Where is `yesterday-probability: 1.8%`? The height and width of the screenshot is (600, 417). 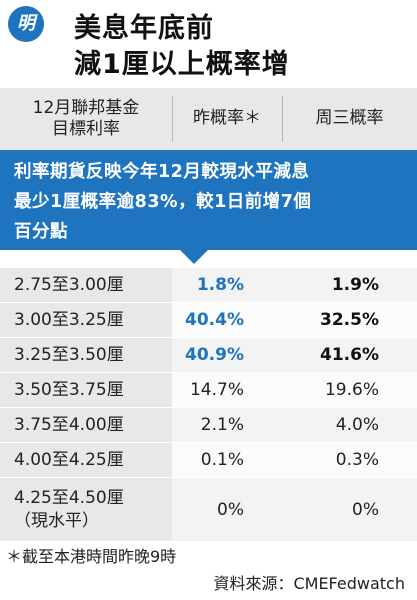
yesterday-probability: 1.8% is located at coordinates (227, 285).